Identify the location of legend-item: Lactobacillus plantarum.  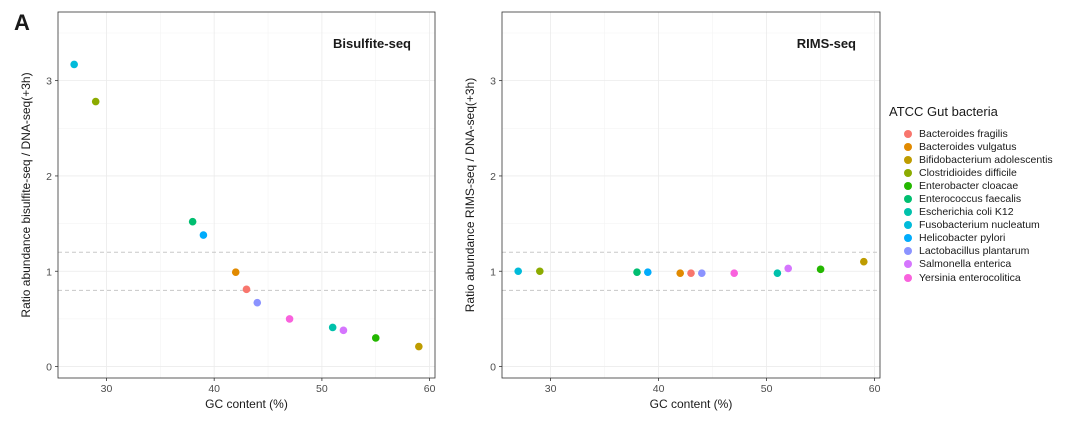
(971, 251).